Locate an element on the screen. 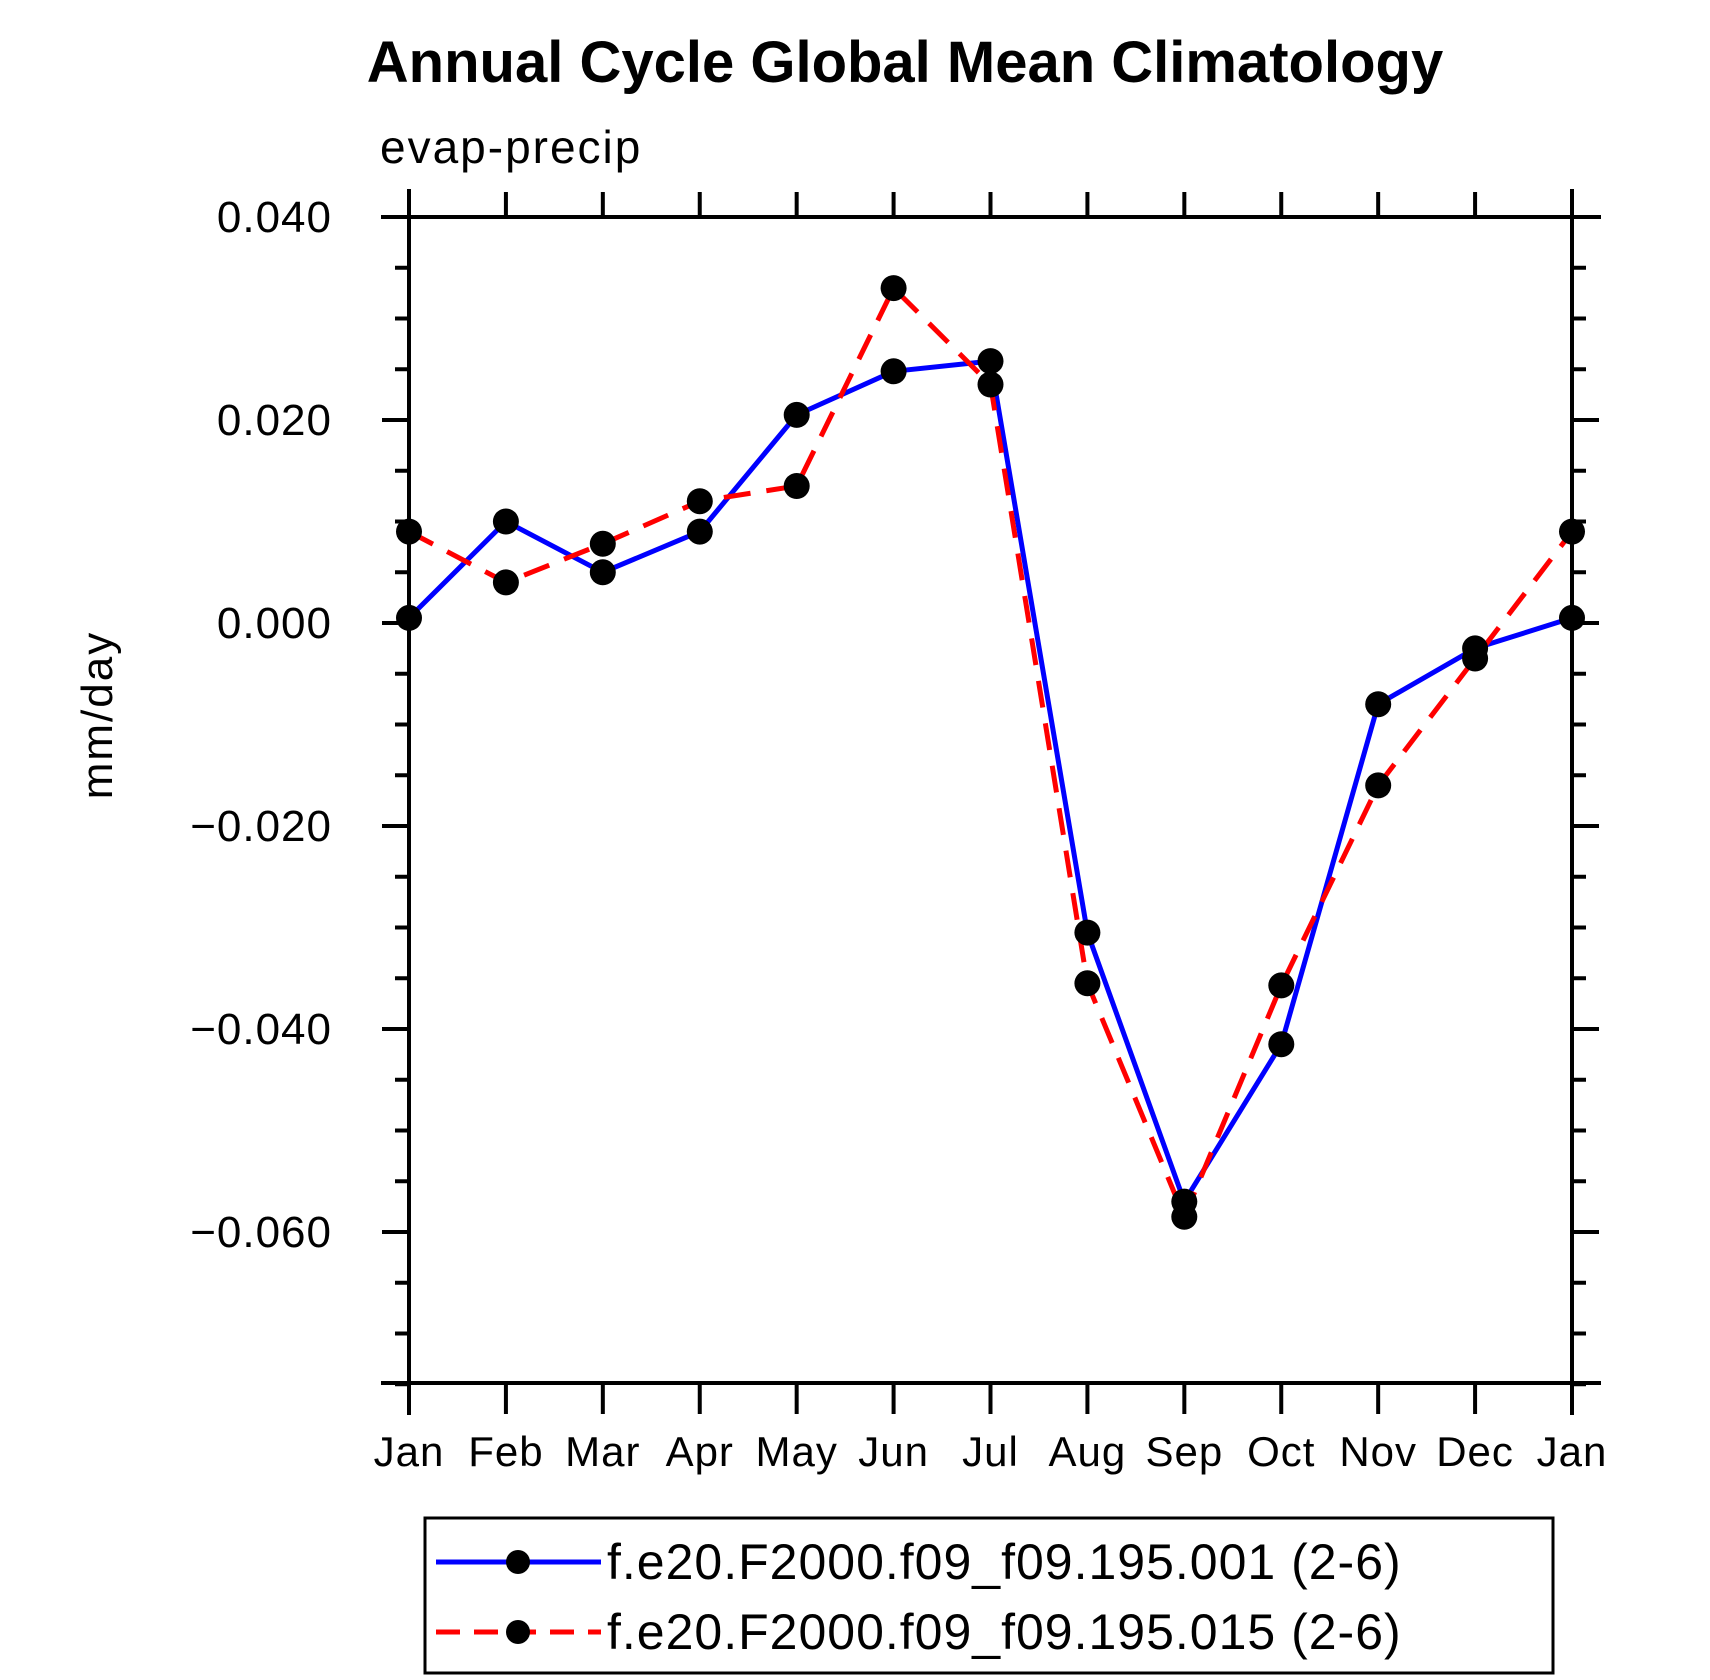 Image resolution: width=1710 pixels, height=1680 pixels. x-tick-label: Nov is located at coordinates (1378, 1451).